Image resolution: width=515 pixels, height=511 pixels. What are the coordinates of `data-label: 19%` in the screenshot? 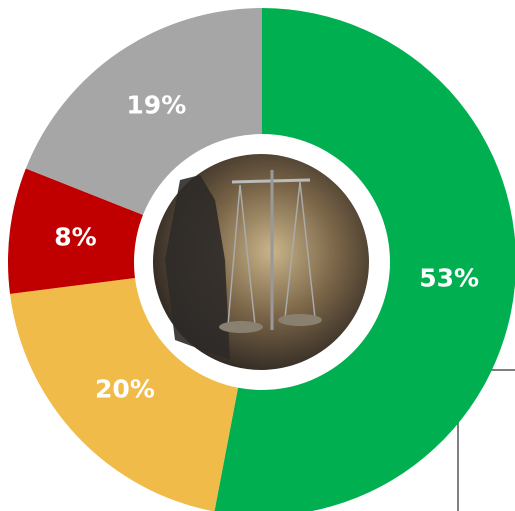 It's located at (156, 105).